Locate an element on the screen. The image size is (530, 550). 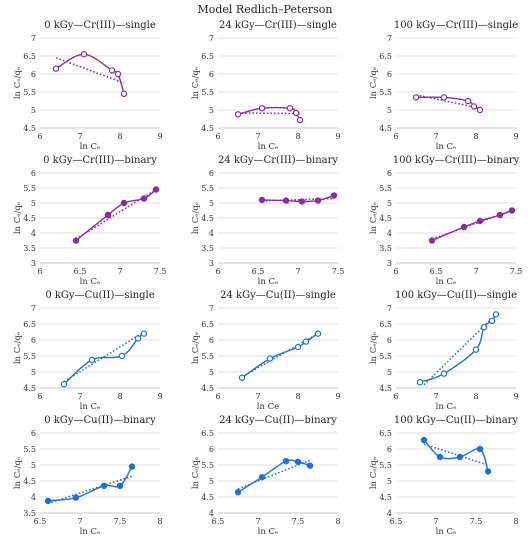
panel-title: 24 kGy—Cr(III)—binary is located at coordinates (278, 160).